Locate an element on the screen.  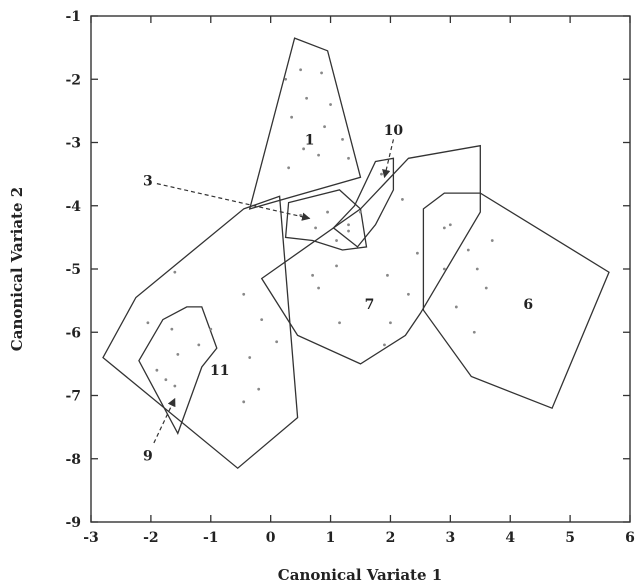
hull-label-11: 11 is located at coordinates (219, 371).